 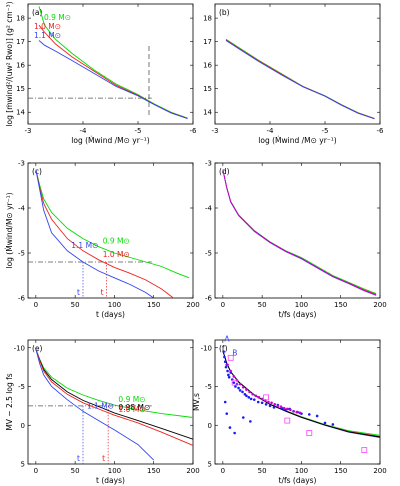 What do you see at coordinates (207, 42) in the screenshot?
I see `y-tick-label: 17` at bounding box center [207, 42].